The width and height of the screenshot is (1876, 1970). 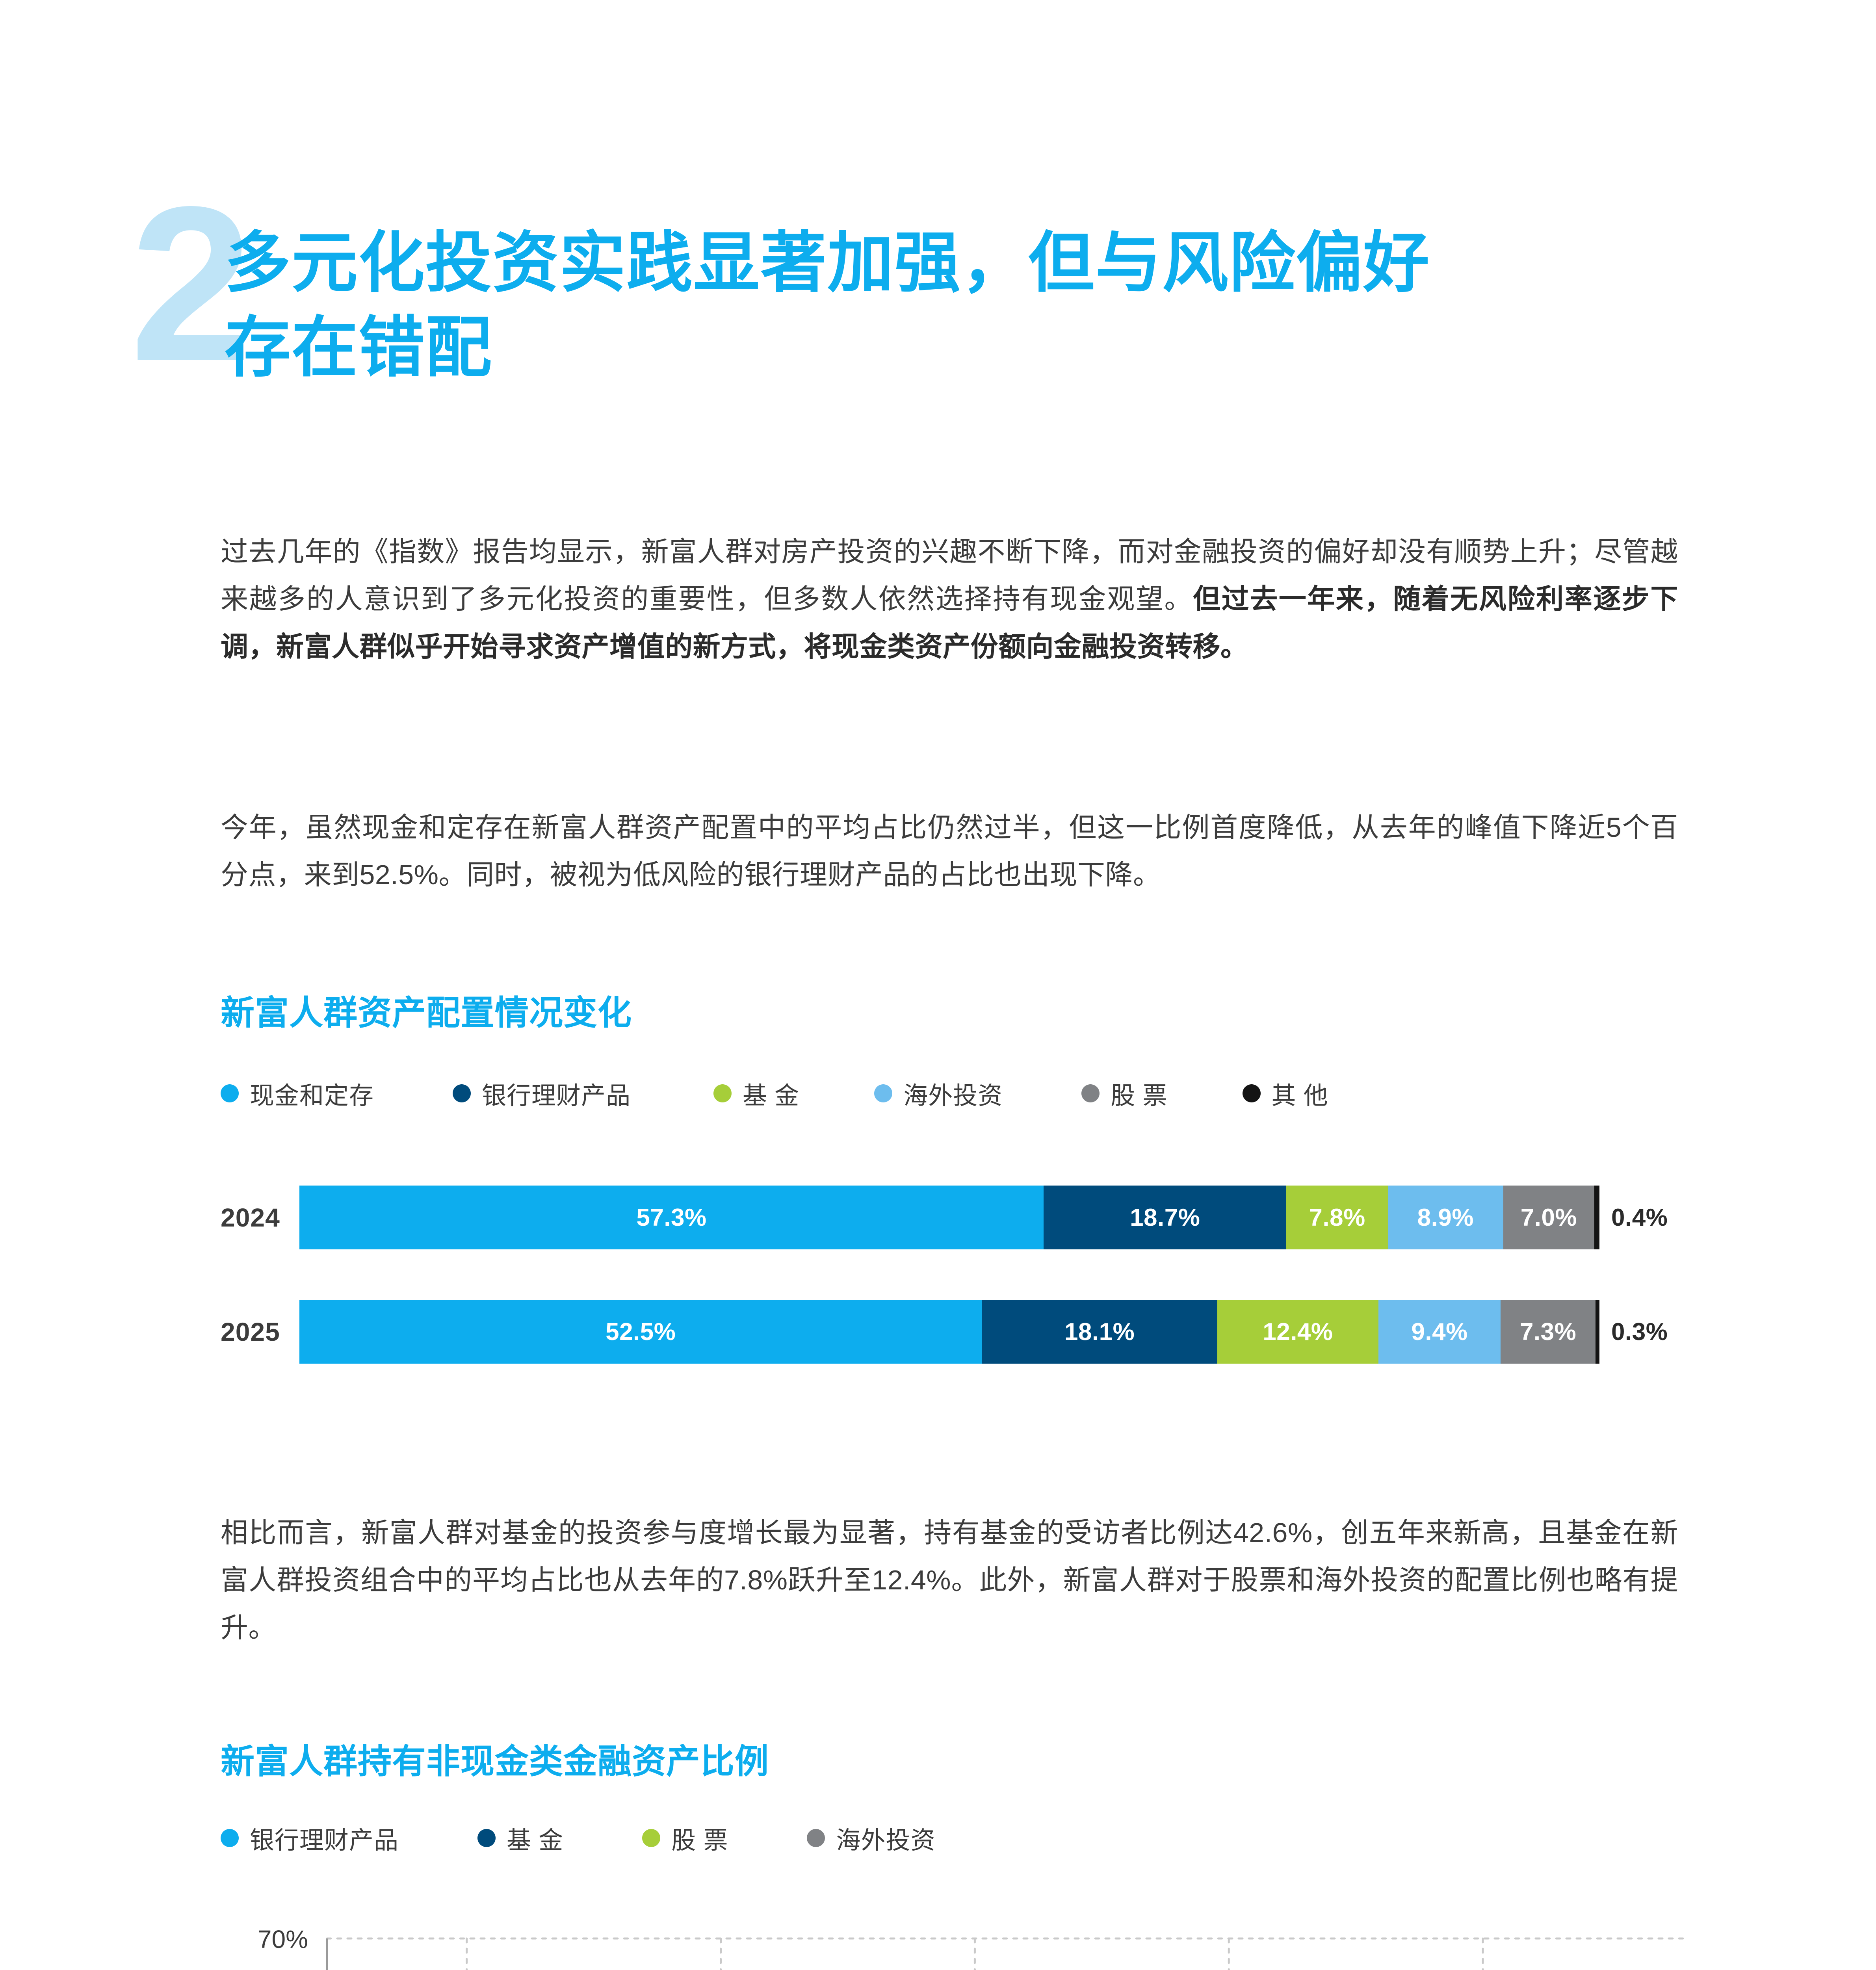 What do you see at coordinates (358, 348) in the screenshot?
I see `heading-line-2: 存在错配` at bounding box center [358, 348].